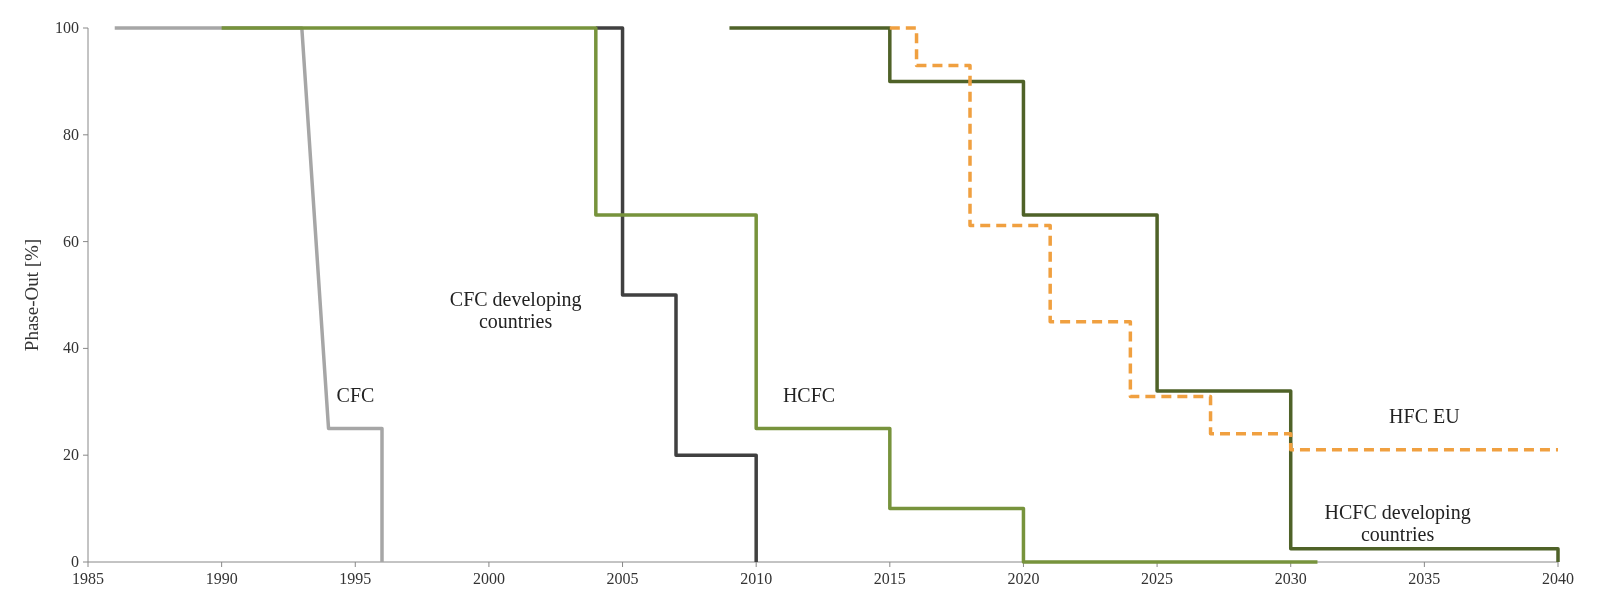 The height and width of the screenshot is (610, 1606). What do you see at coordinates (88, 578) in the screenshot?
I see `x-tick-label: 1985` at bounding box center [88, 578].